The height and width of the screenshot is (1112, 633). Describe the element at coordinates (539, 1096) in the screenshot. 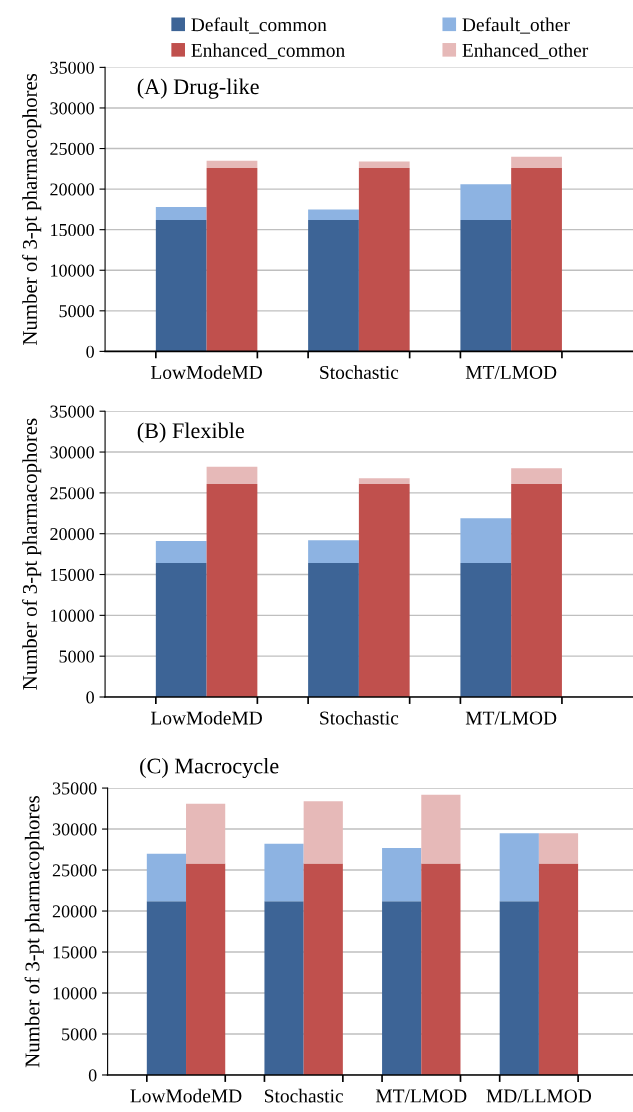

I see `x-tick-label: MD/LLMOD` at that location.